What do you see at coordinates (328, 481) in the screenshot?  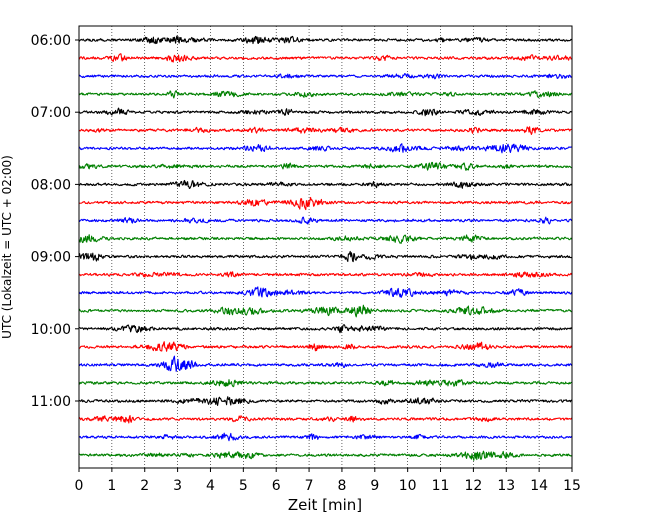 I see `x-axis: 0 1 2 3 4 5 6 7 8 9 10 11 12 13 14 15` at bounding box center [328, 481].